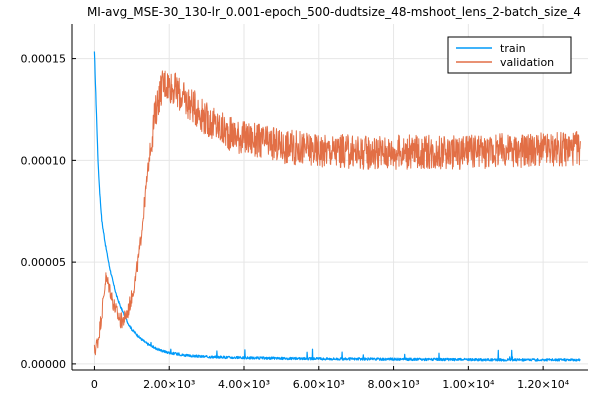 This screenshot has height=400, width=600. I want to click on y-tick-label: 0.00005, so click(44, 262).